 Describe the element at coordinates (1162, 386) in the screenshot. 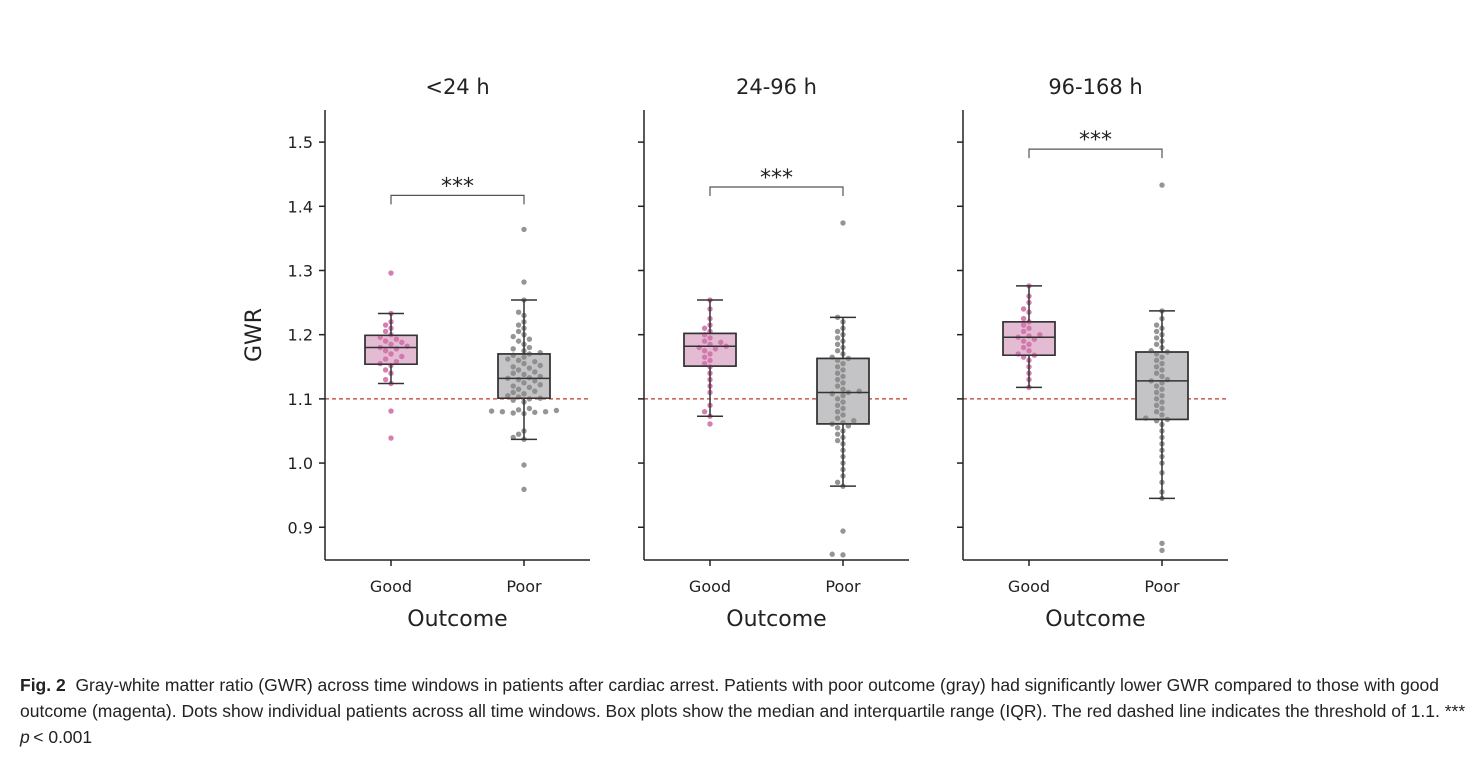

I see `iqr-box-outline` at that location.